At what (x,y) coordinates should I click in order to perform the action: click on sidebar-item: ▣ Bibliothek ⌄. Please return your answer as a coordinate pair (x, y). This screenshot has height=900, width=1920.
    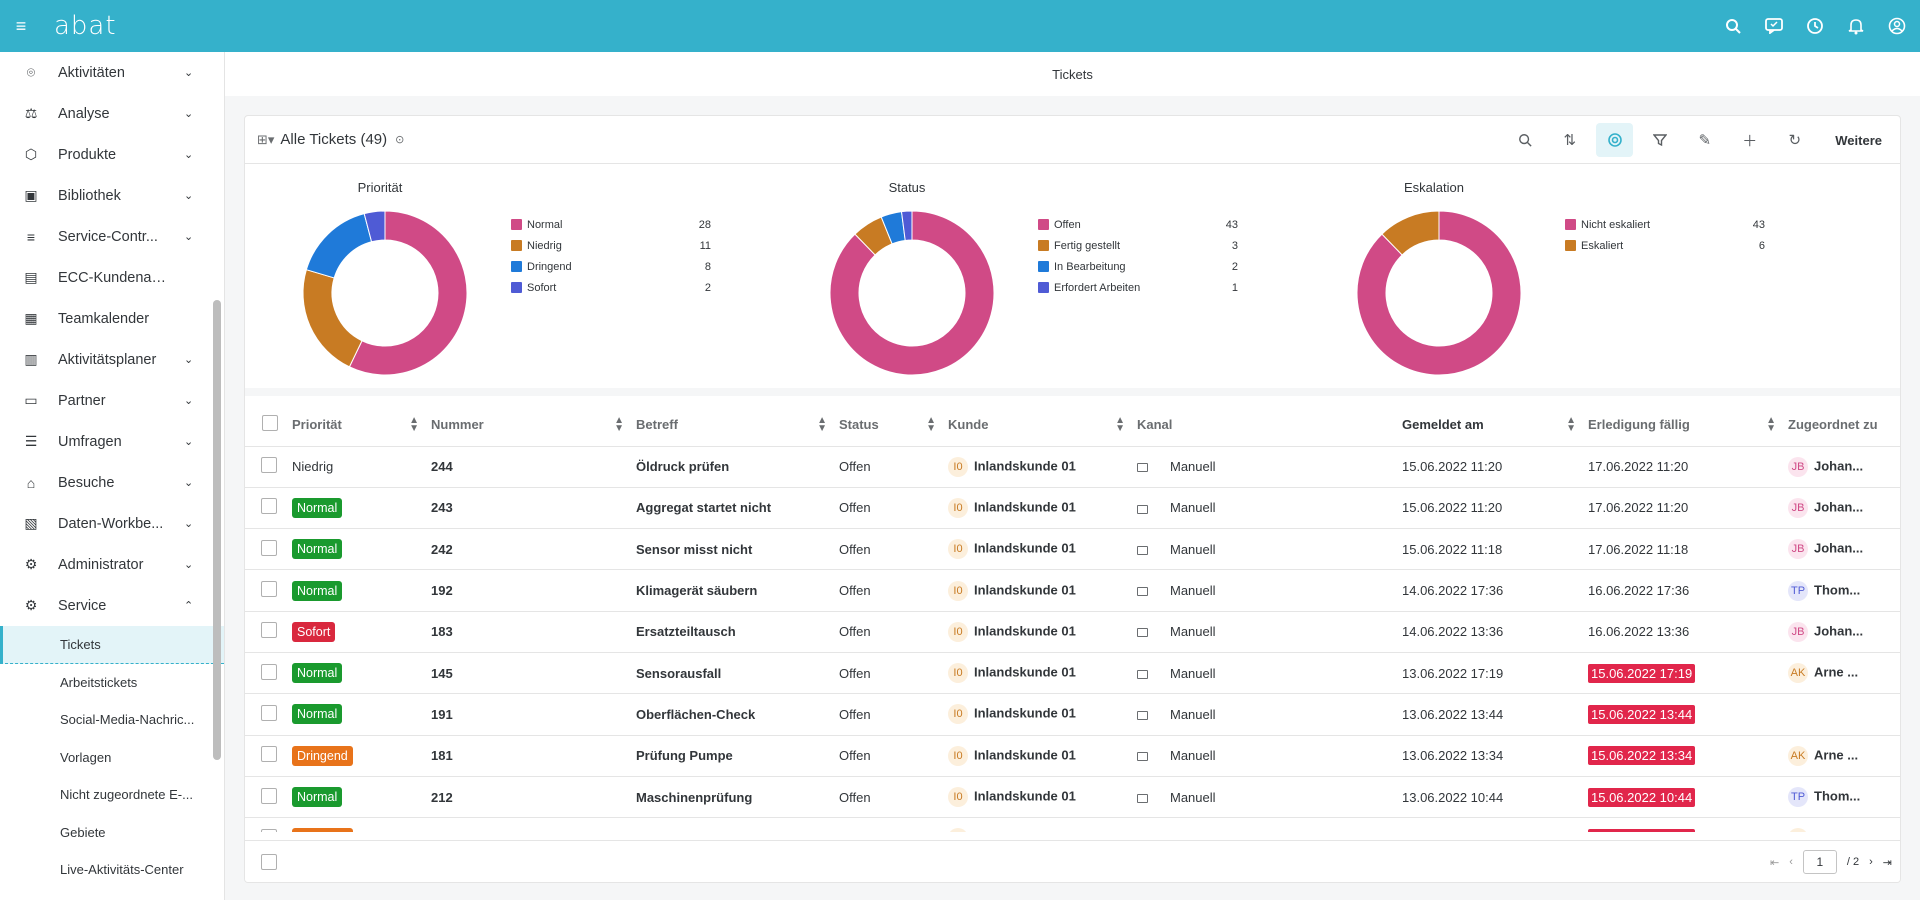
    Looking at the image, I should click on (112, 195).